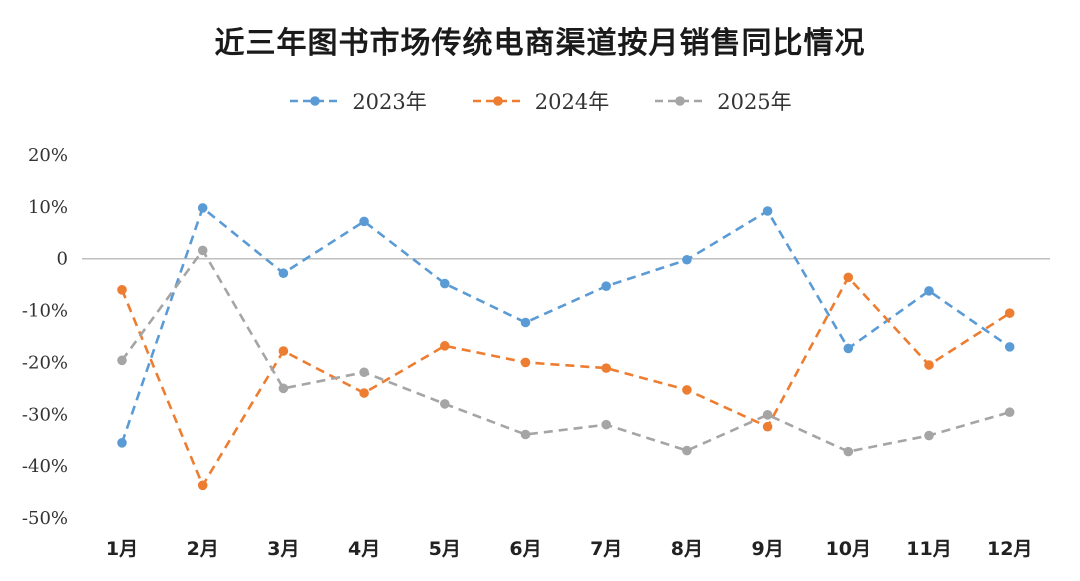  Describe the element at coordinates (687, 549) in the screenshot. I see `x-category-label: 8月` at that location.